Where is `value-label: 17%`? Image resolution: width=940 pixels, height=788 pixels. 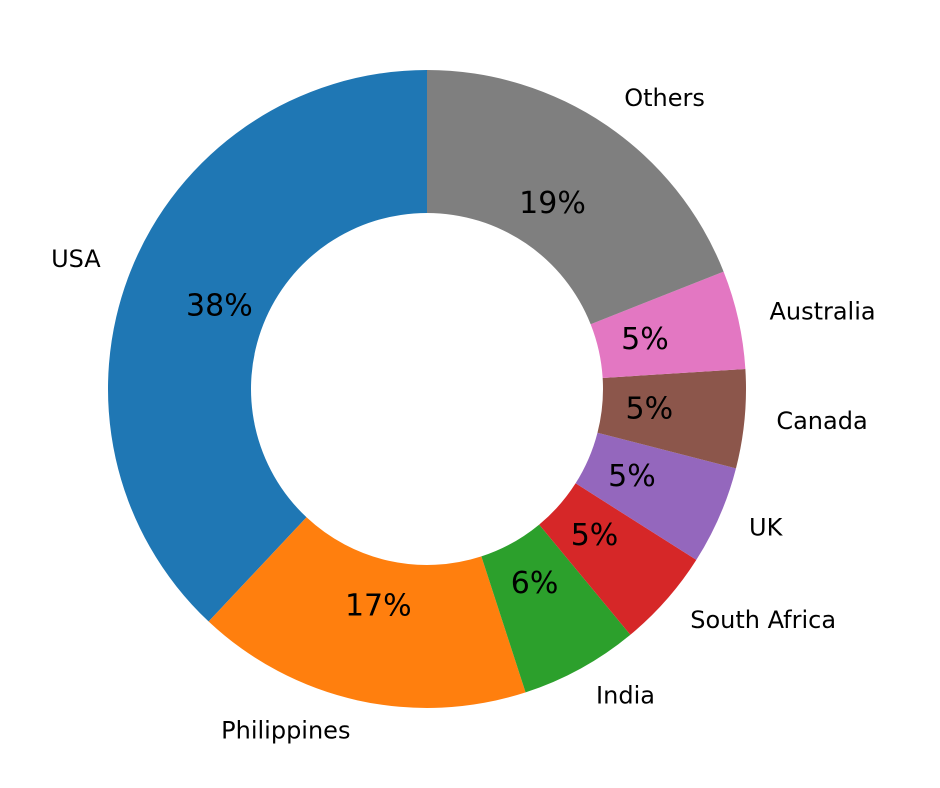
value-label: 17% is located at coordinates (378, 605).